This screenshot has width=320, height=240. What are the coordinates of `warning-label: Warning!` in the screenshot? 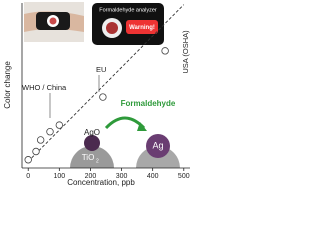 It's located at (142, 28).